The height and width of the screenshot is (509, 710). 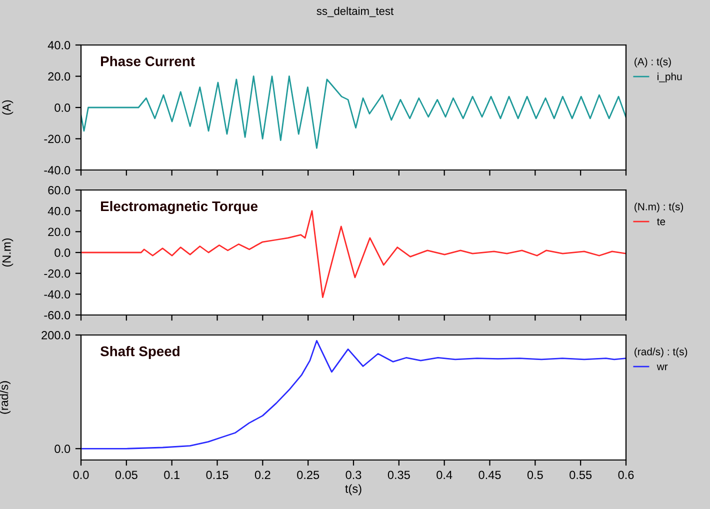 I want to click on x-tick-label: 0.45, so click(x=489, y=475).